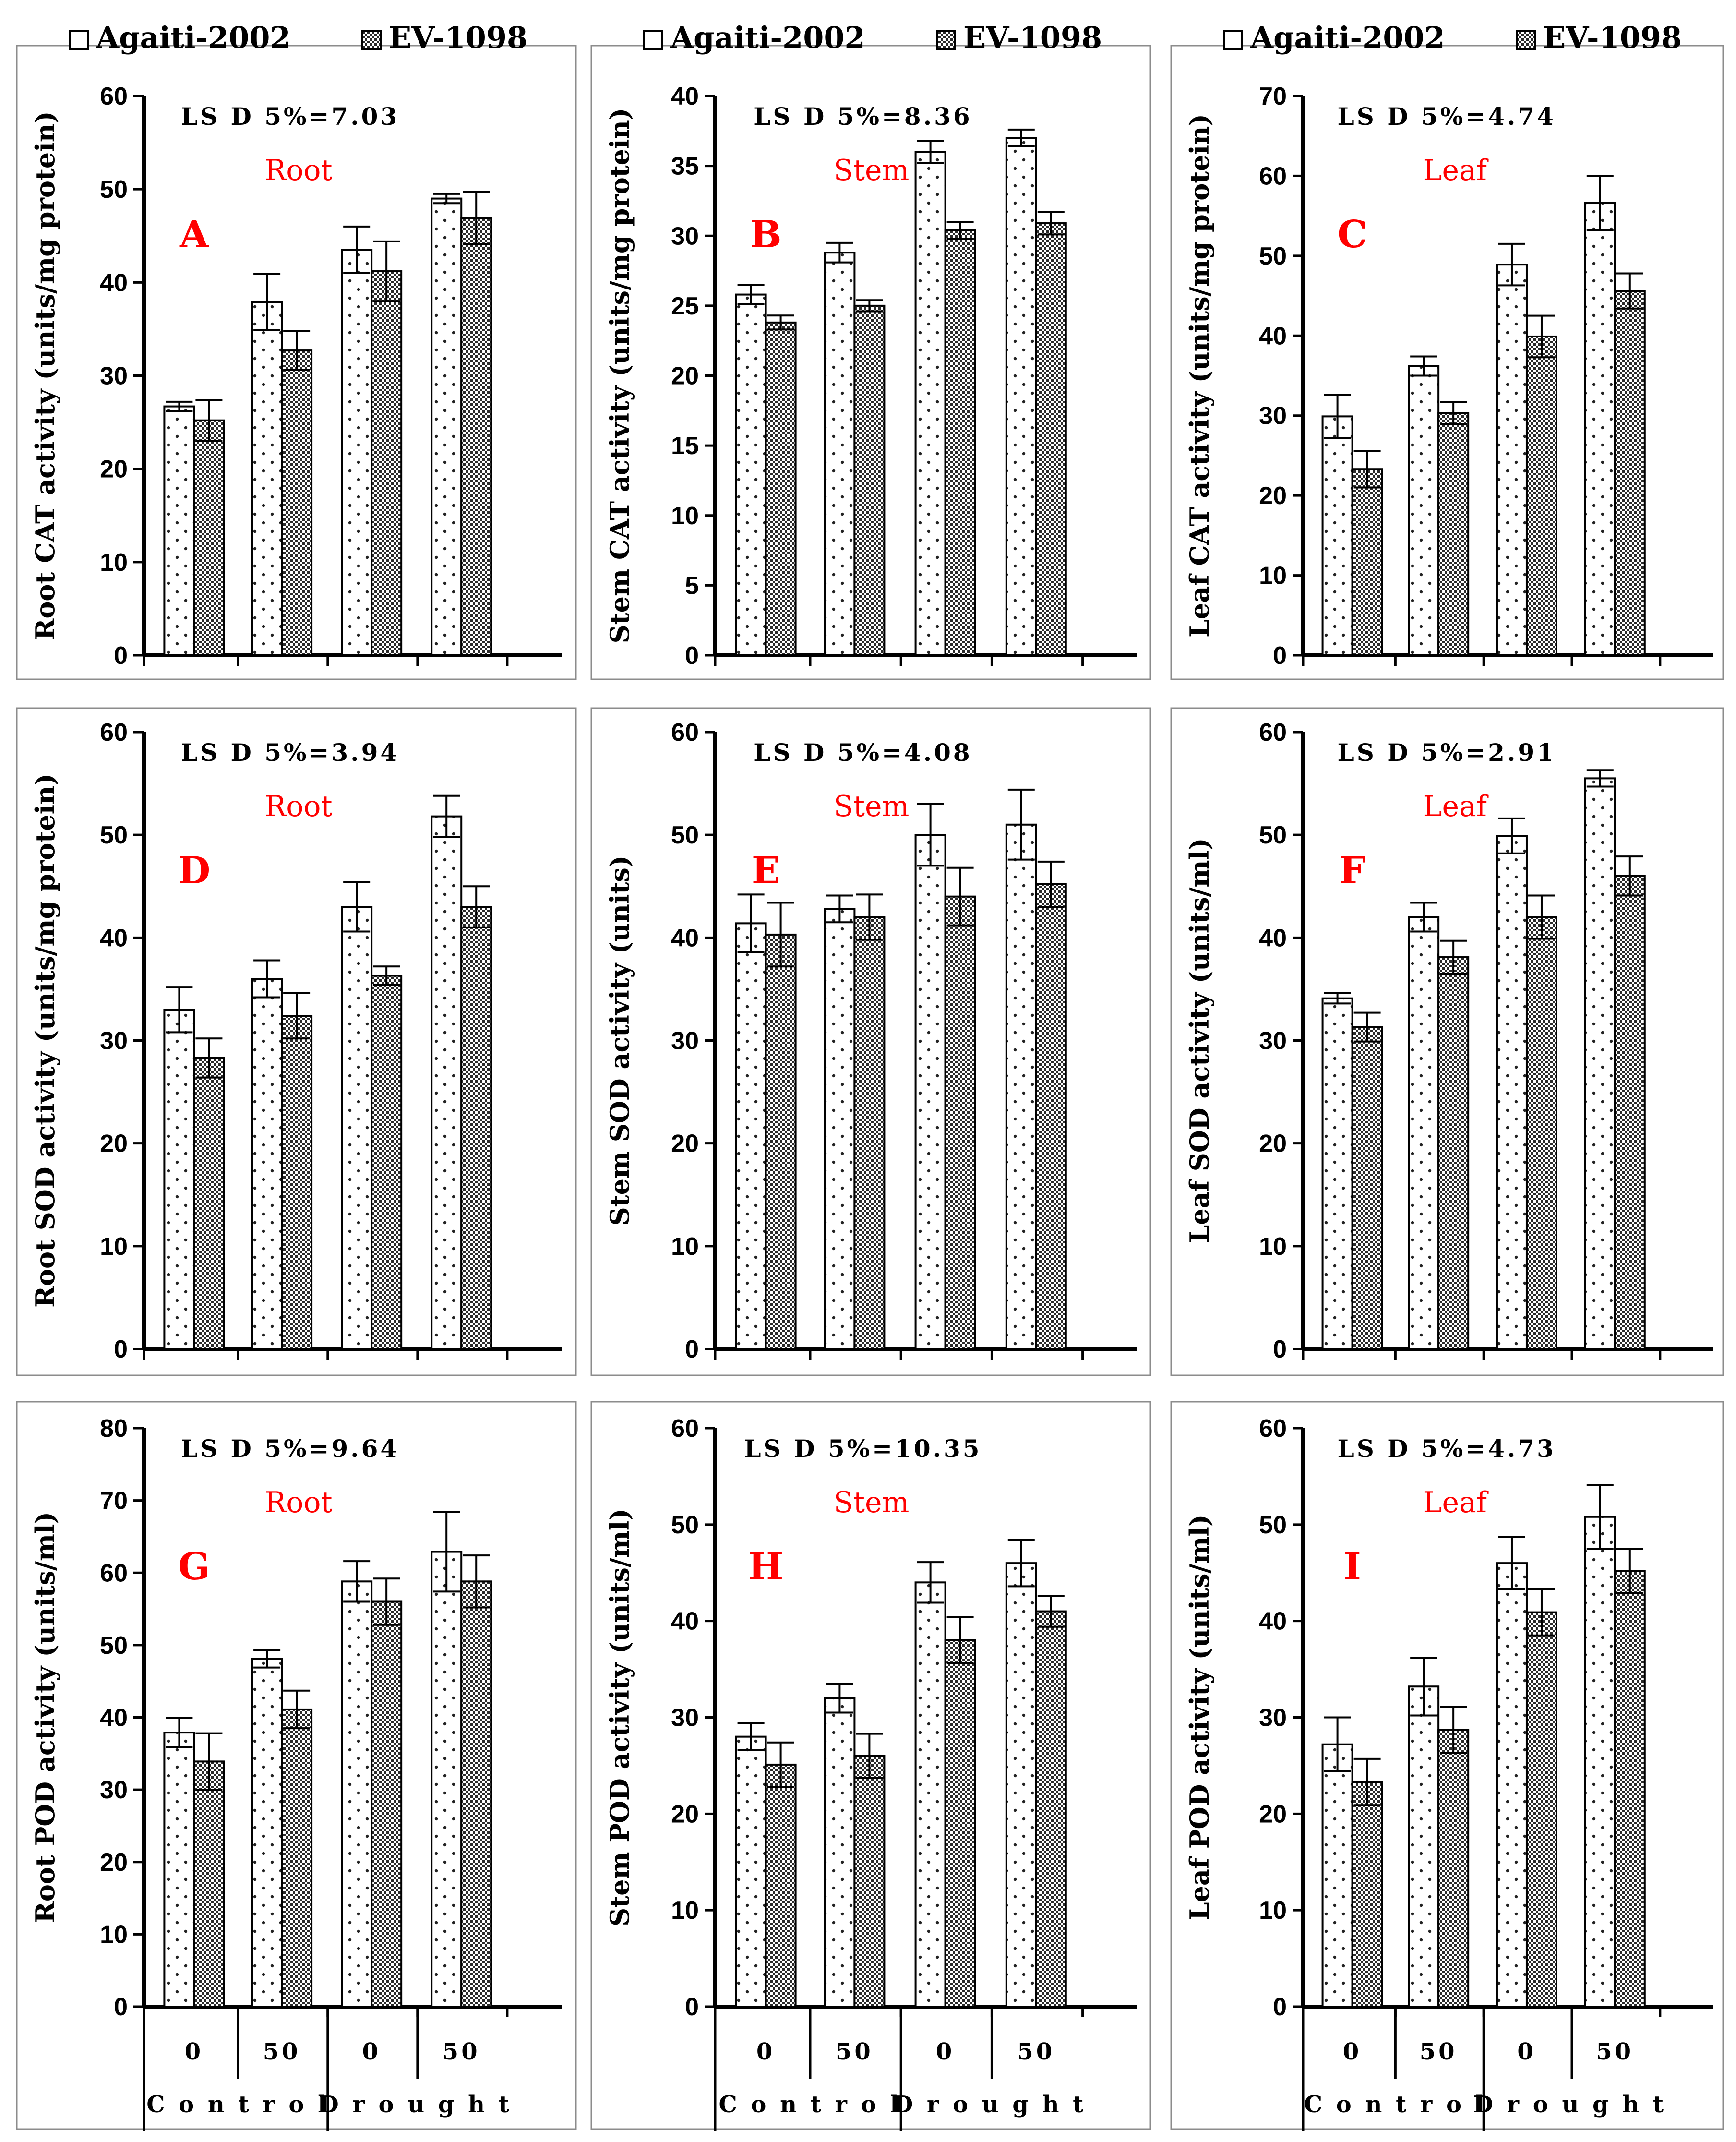 This screenshot has width=1736, height=2142. I want to click on panel-letter: I, so click(1352, 1567).